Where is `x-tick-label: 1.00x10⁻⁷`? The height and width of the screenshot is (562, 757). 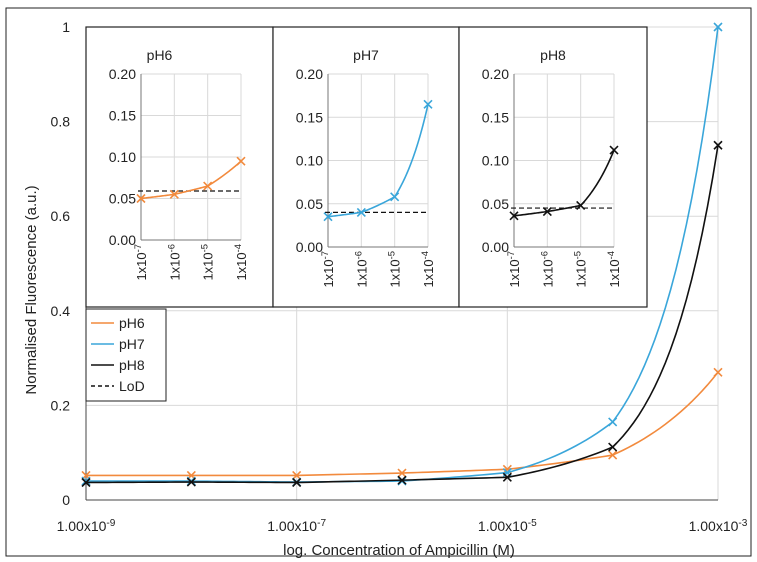
x-tick-label: 1.00x10⁻⁷ is located at coordinates (296, 526).